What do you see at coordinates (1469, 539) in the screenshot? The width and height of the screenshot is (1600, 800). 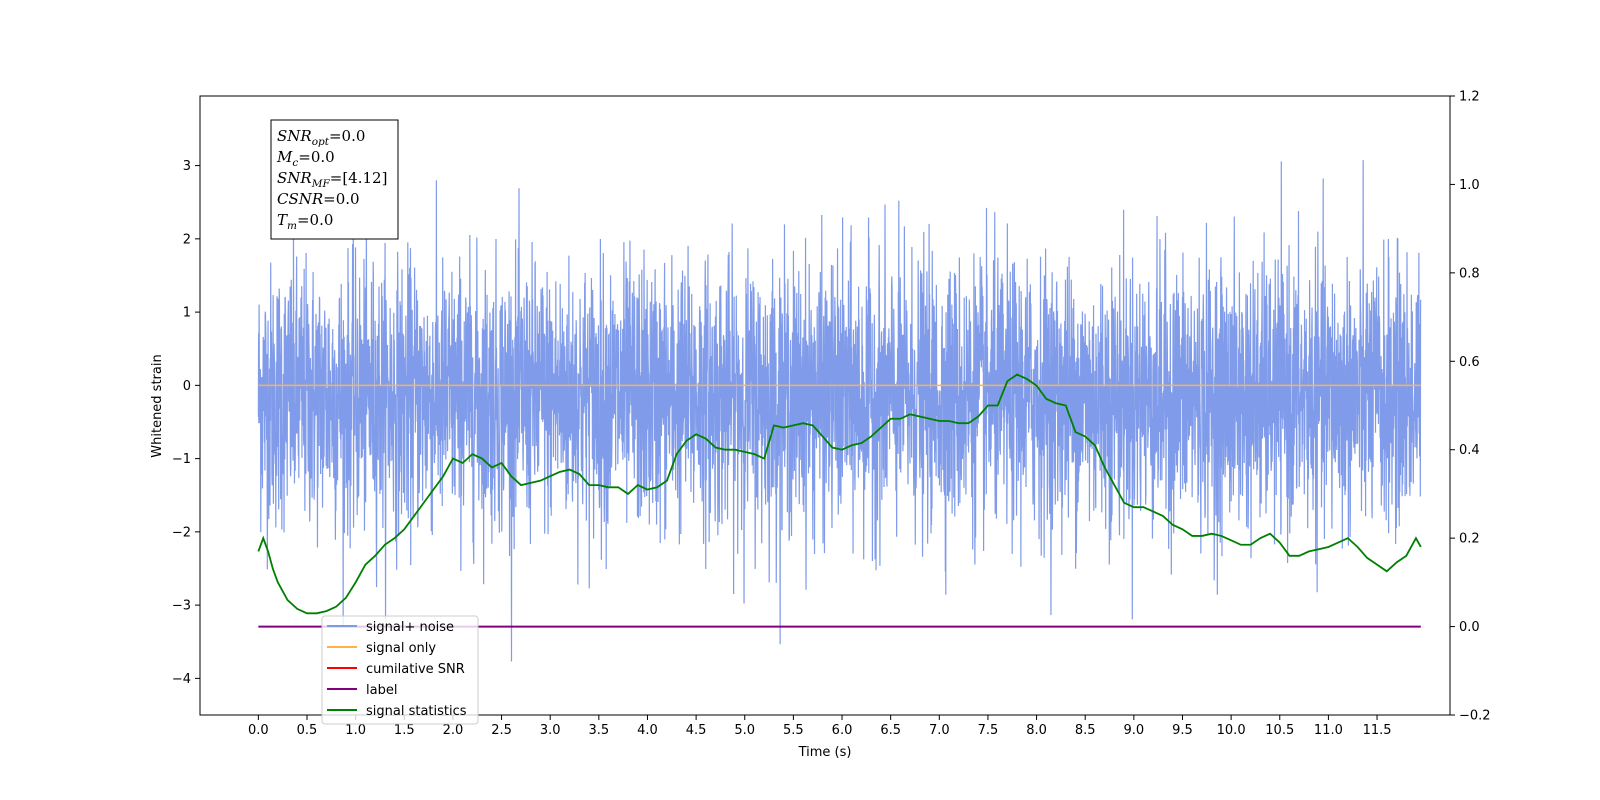 I see `y2-tick-label: 0.2` at bounding box center [1469, 539].